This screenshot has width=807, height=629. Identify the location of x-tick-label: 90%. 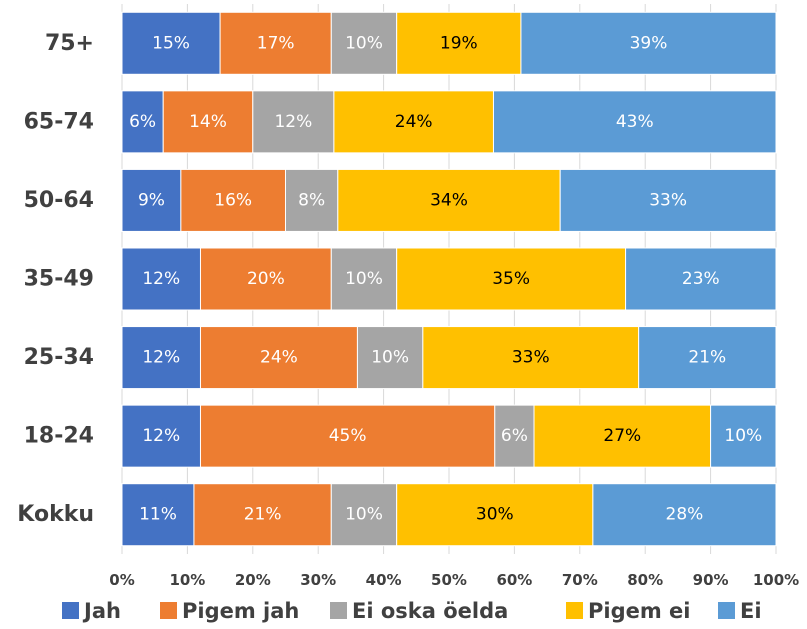
(711, 580).